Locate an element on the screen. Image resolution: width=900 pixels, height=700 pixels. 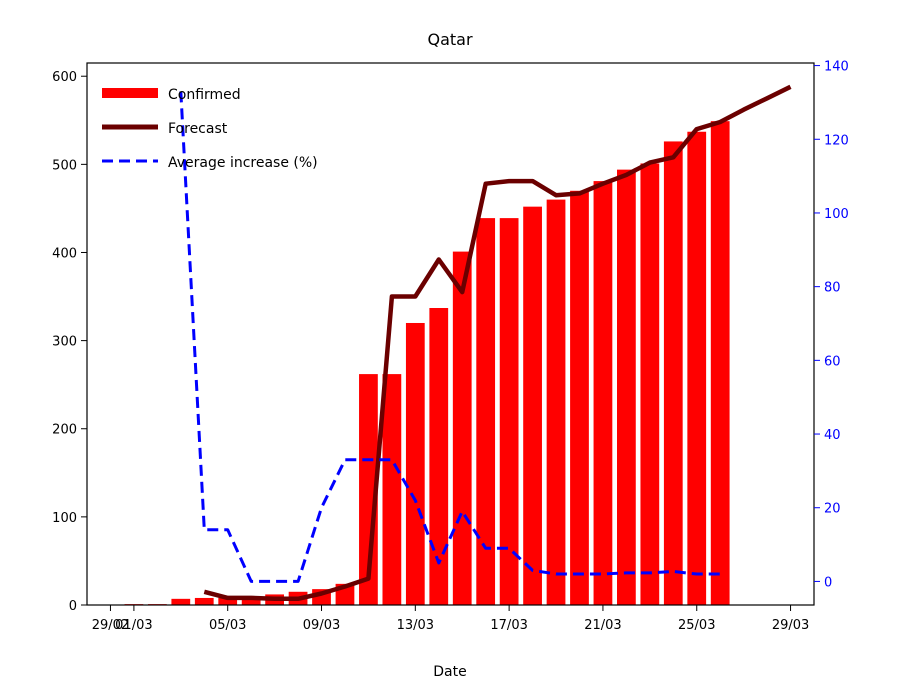
y-tick-label-left: 600 is located at coordinates (64, 77).